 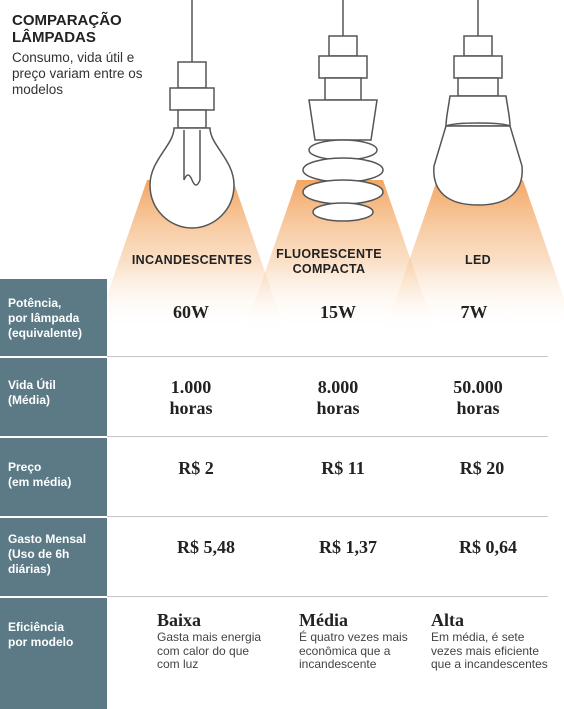 I want to click on incandescent-light-glow, so click(x=190, y=255).